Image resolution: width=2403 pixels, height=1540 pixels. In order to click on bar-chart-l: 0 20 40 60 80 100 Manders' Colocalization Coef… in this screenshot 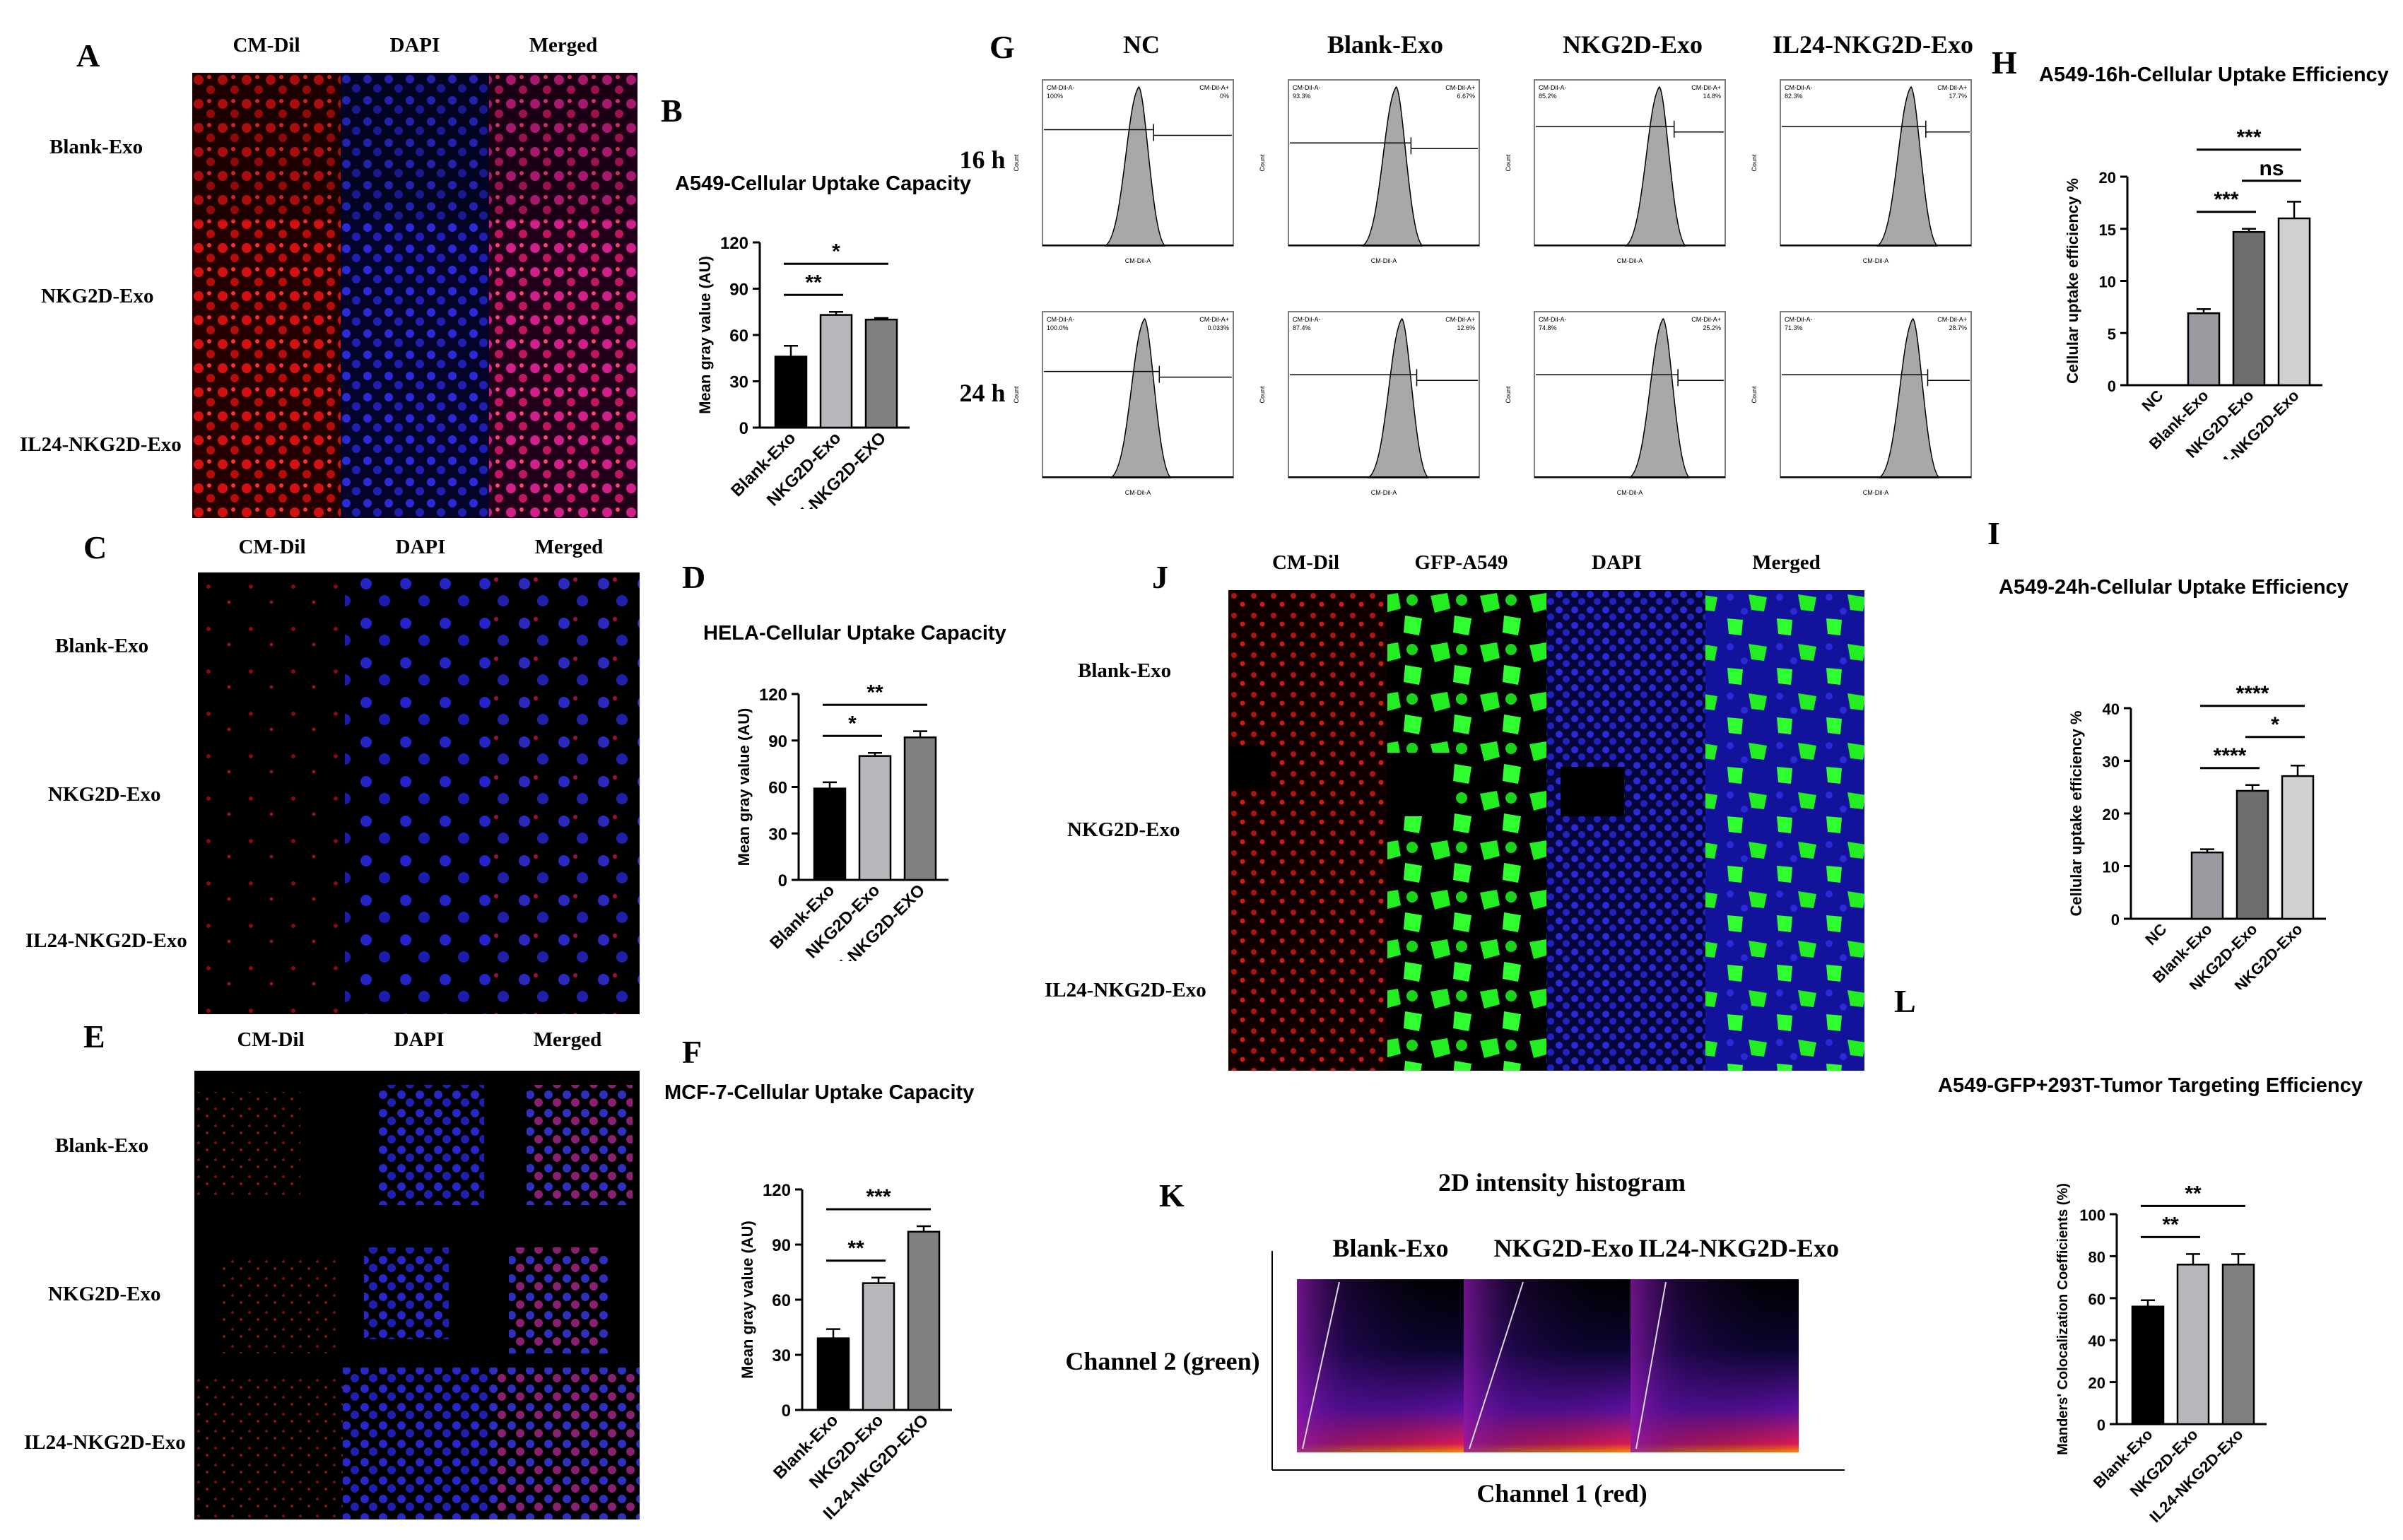, I will do `click(2161, 1354)`.